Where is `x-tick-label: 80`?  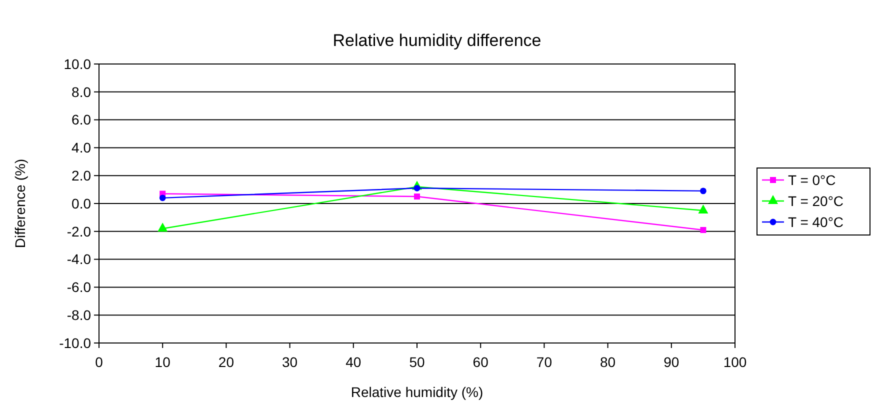 x-tick-label: 80 is located at coordinates (608, 362).